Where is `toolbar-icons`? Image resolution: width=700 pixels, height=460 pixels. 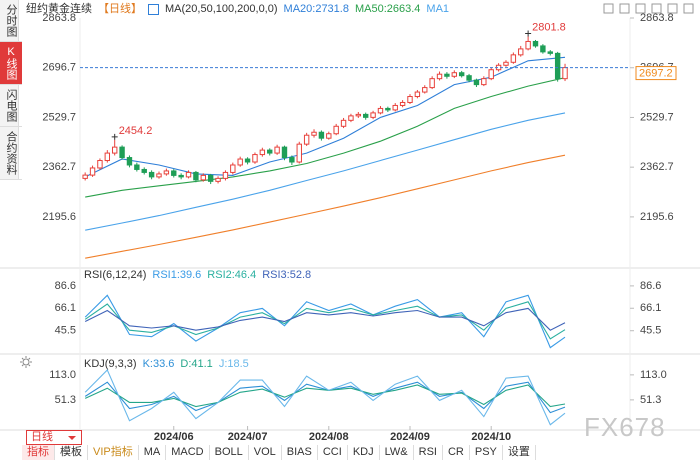 toolbar-icons is located at coordinates (648, 8).